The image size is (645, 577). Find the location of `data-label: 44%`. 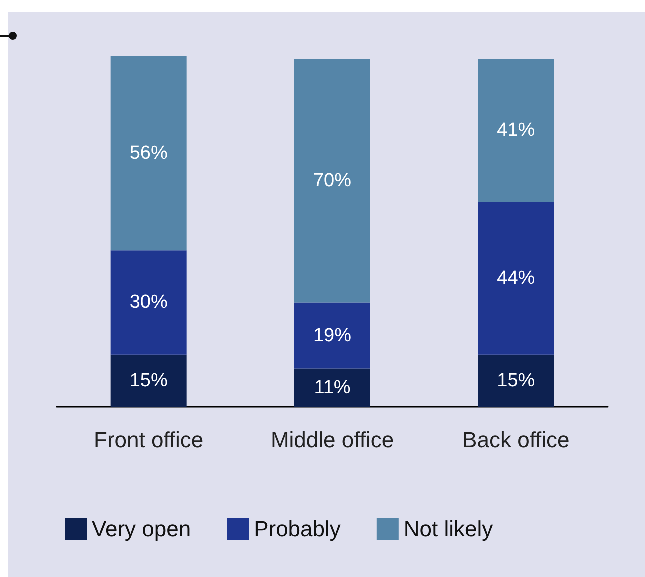

data-label: 44% is located at coordinates (516, 278).